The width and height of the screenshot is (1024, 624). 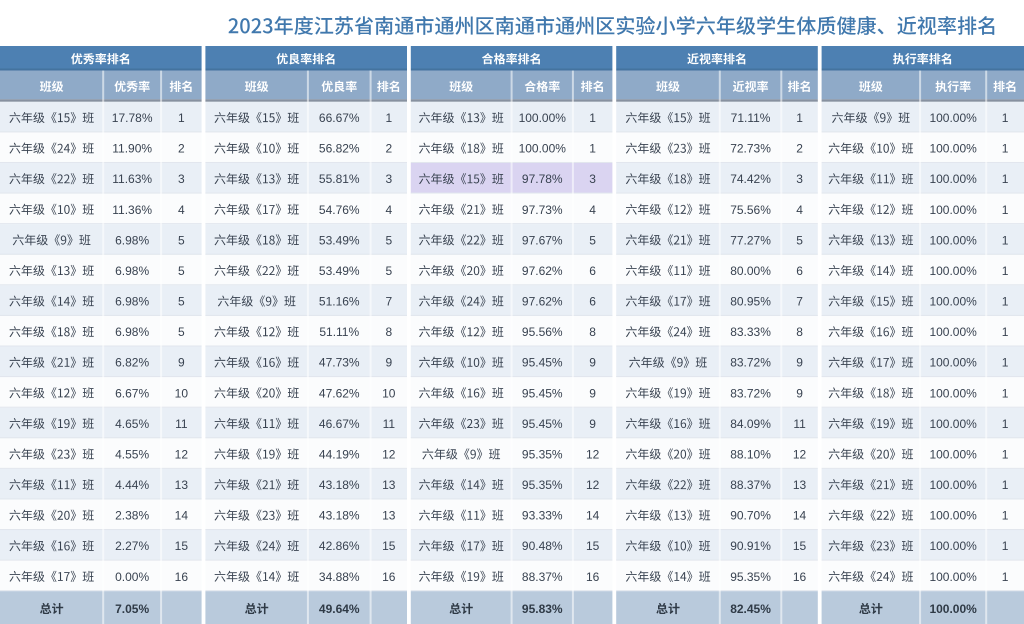 I want to click on svg-text: 90.91%, so click(x=750, y=546).